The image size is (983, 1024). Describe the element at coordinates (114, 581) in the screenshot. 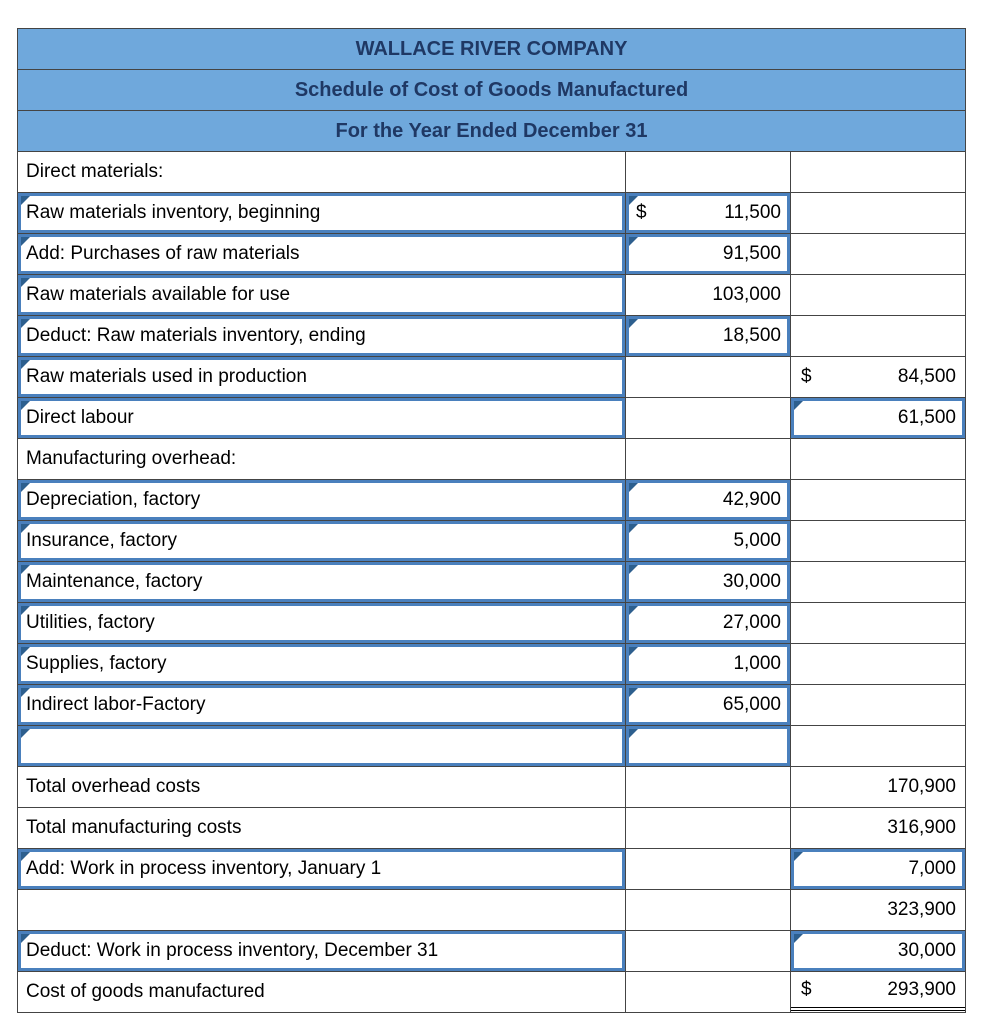

I see `row-label-text: Maintenance, factory` at that location.